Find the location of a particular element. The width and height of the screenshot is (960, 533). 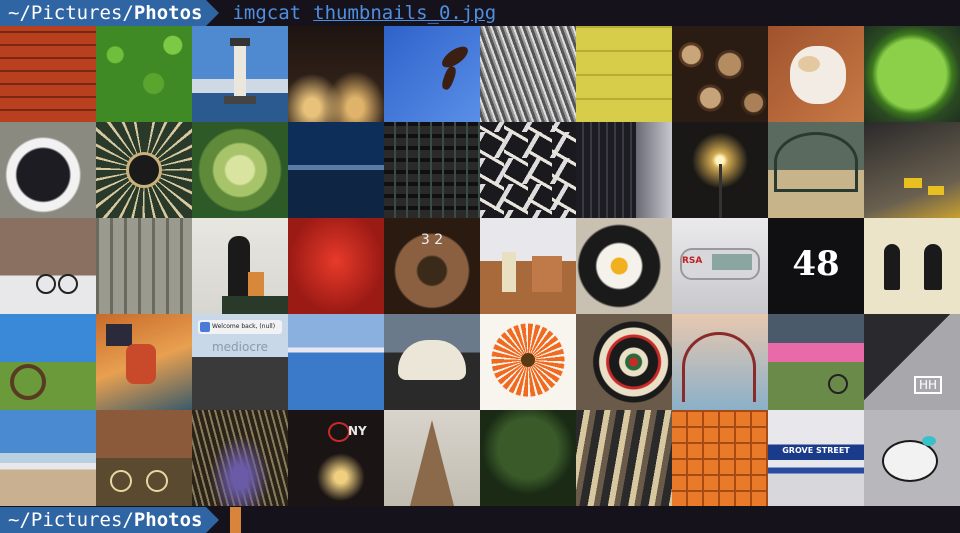

thumbnail-red-wall is located at coordinates (336, 266).